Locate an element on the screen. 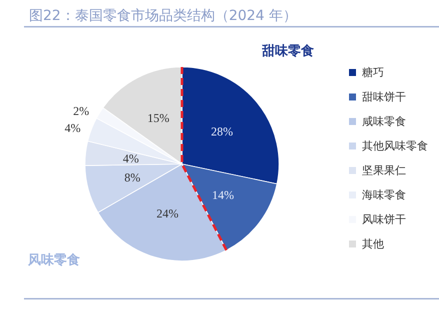  data-label: 14% is located at coordinates (223, 195).